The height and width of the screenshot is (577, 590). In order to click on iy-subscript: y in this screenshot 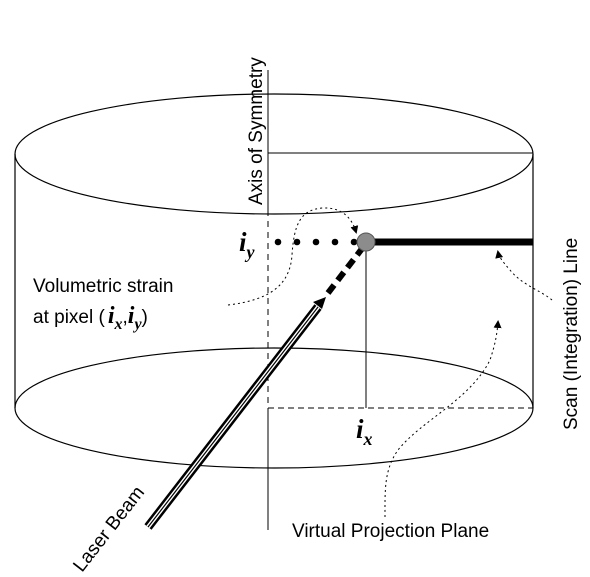, I will do `click(250, 252)`.